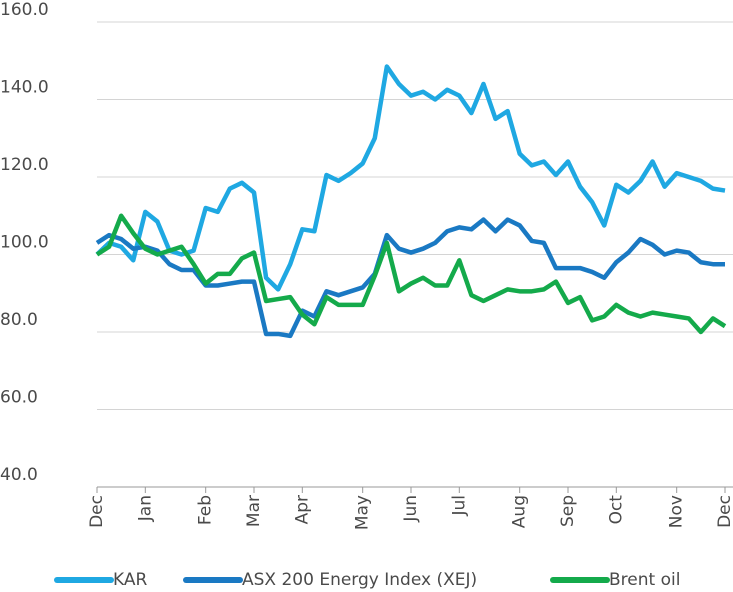 The image size is (733, 592). What do you see at coordinates (616, 510) in the screenshot?
I see `x-tick-label: Oct` at bounding box center [616, 510].